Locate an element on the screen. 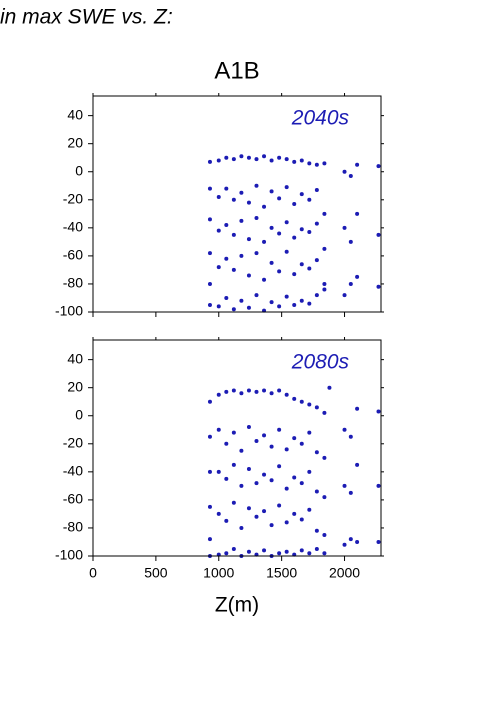 This screenshot has width=501, height=709. x-axis-label: Z(m) is located at coordinates (237, 605).